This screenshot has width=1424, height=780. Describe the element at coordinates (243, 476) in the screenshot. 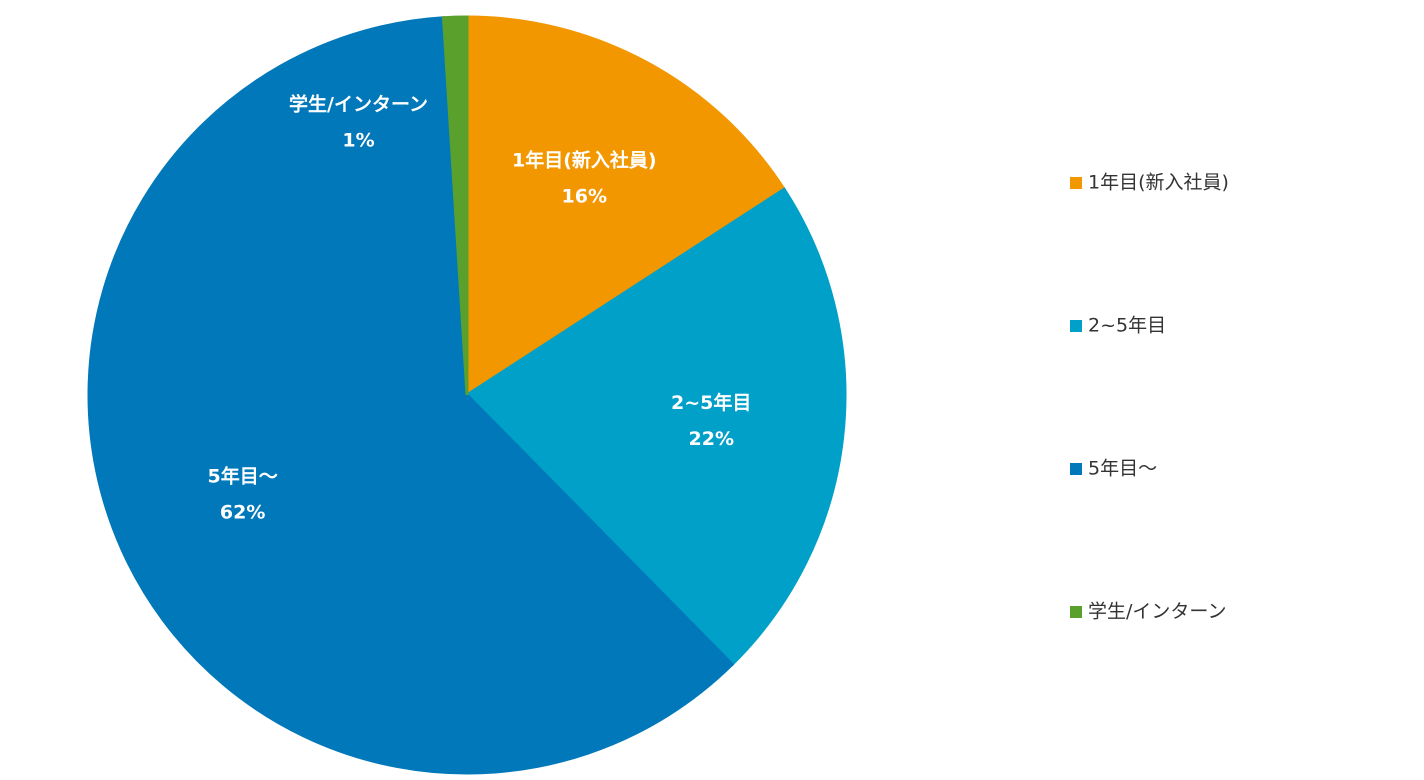

I see `slice-label: 5年目〜` at that location.